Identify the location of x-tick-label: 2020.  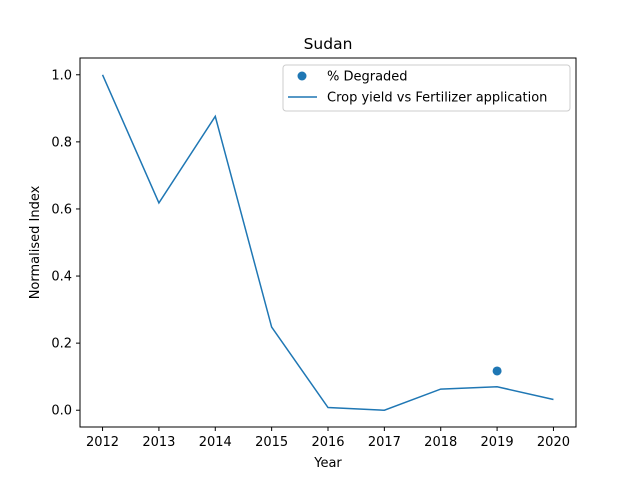
(553, 442).